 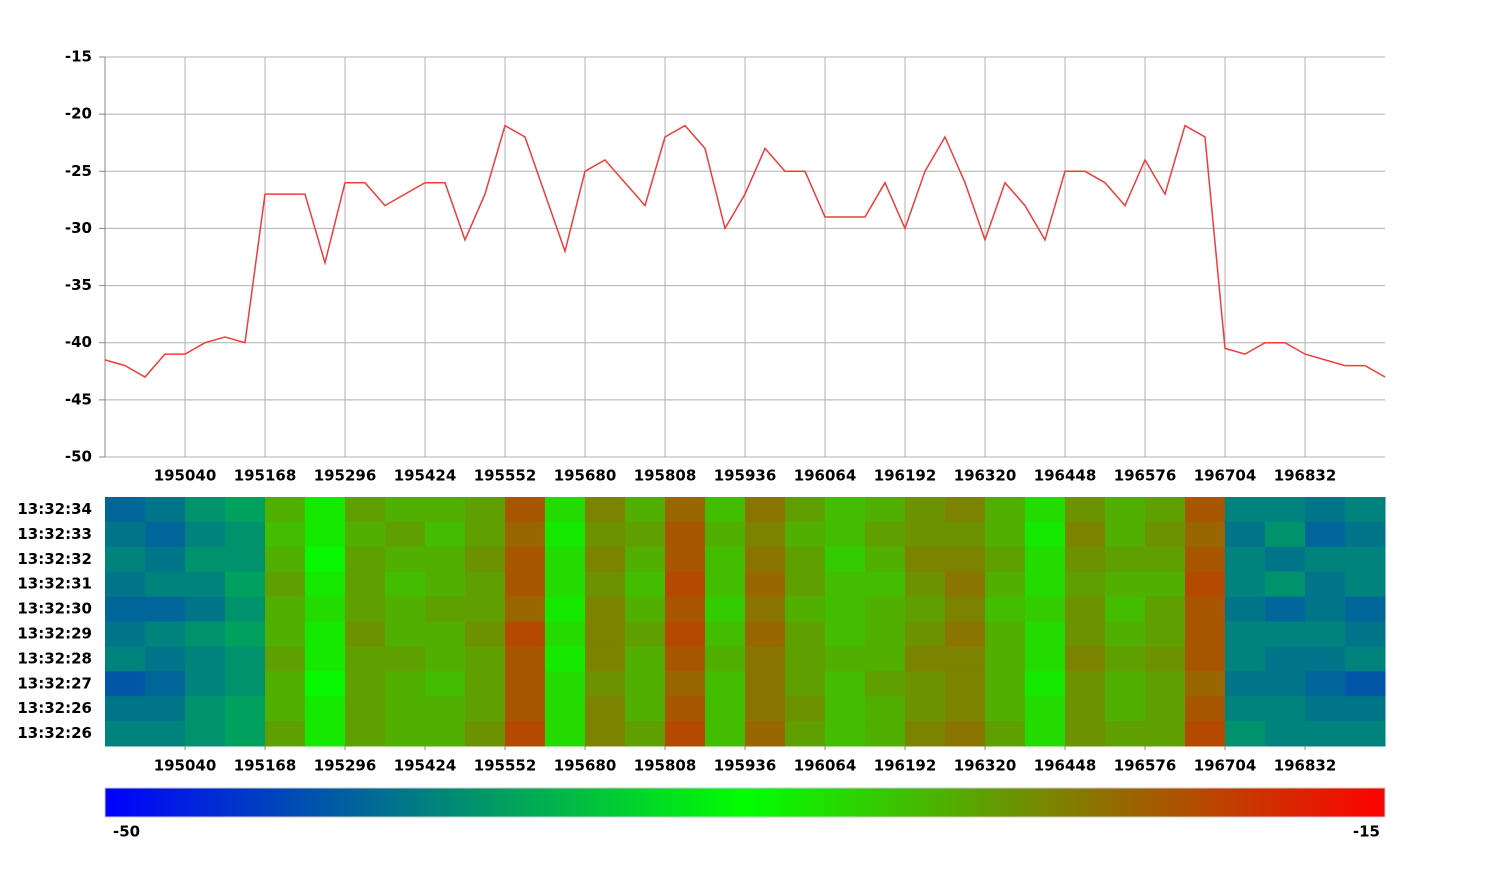 What do you see at coordinates (665, 476) in the screenshot?
I see `x-tick-label: 195808` at bounding box center [665, 476].